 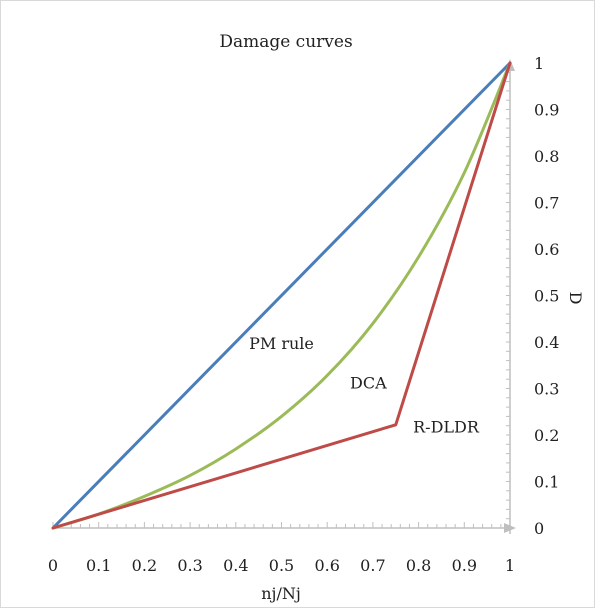 I want to click on y-tick-label: 0.8, so click(x=546, y=156).